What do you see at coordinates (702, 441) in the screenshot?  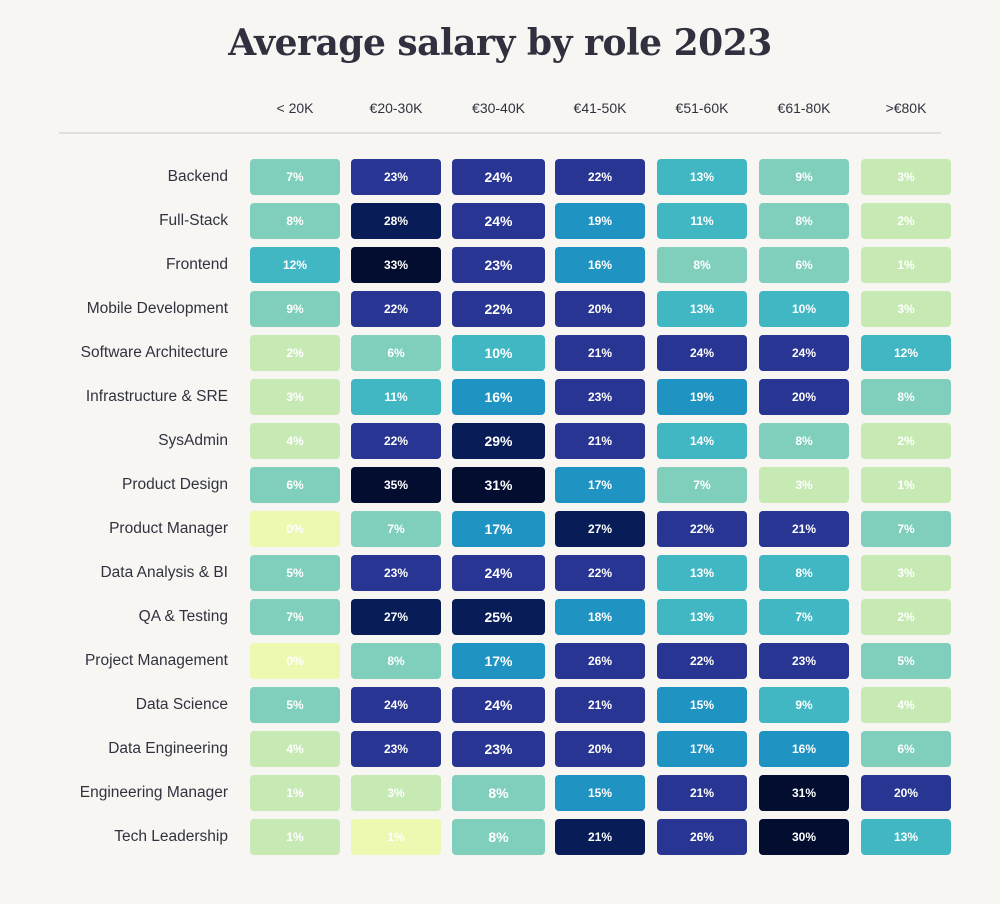 I see `heatmap-cell: 14%` at bounding box center [702, 441].